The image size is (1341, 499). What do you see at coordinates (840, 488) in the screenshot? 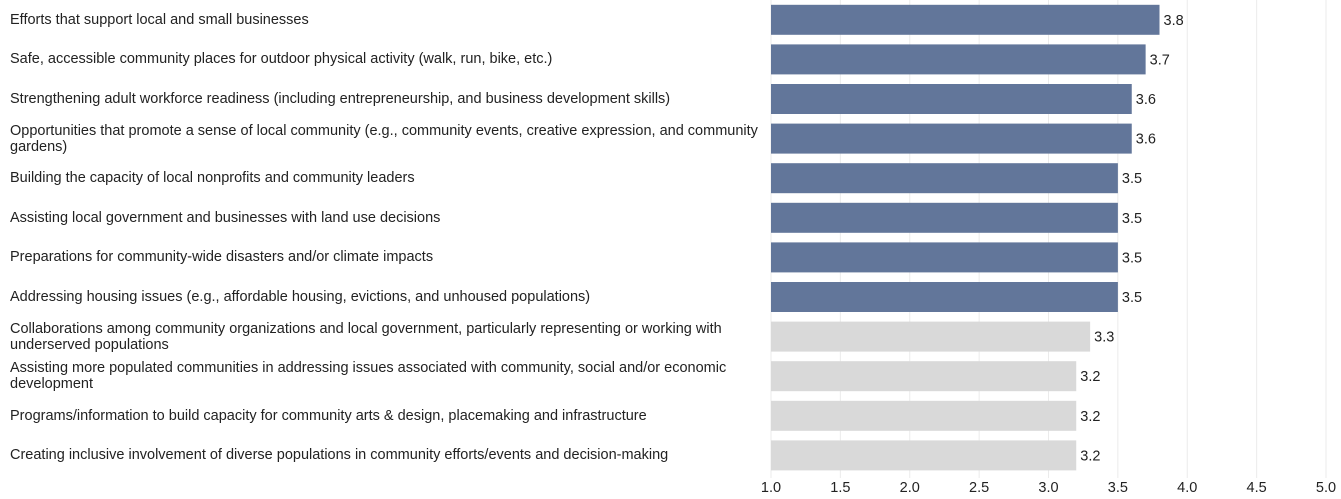
I see `x-tick-label: 1.5` at bounding box center [840, 488].